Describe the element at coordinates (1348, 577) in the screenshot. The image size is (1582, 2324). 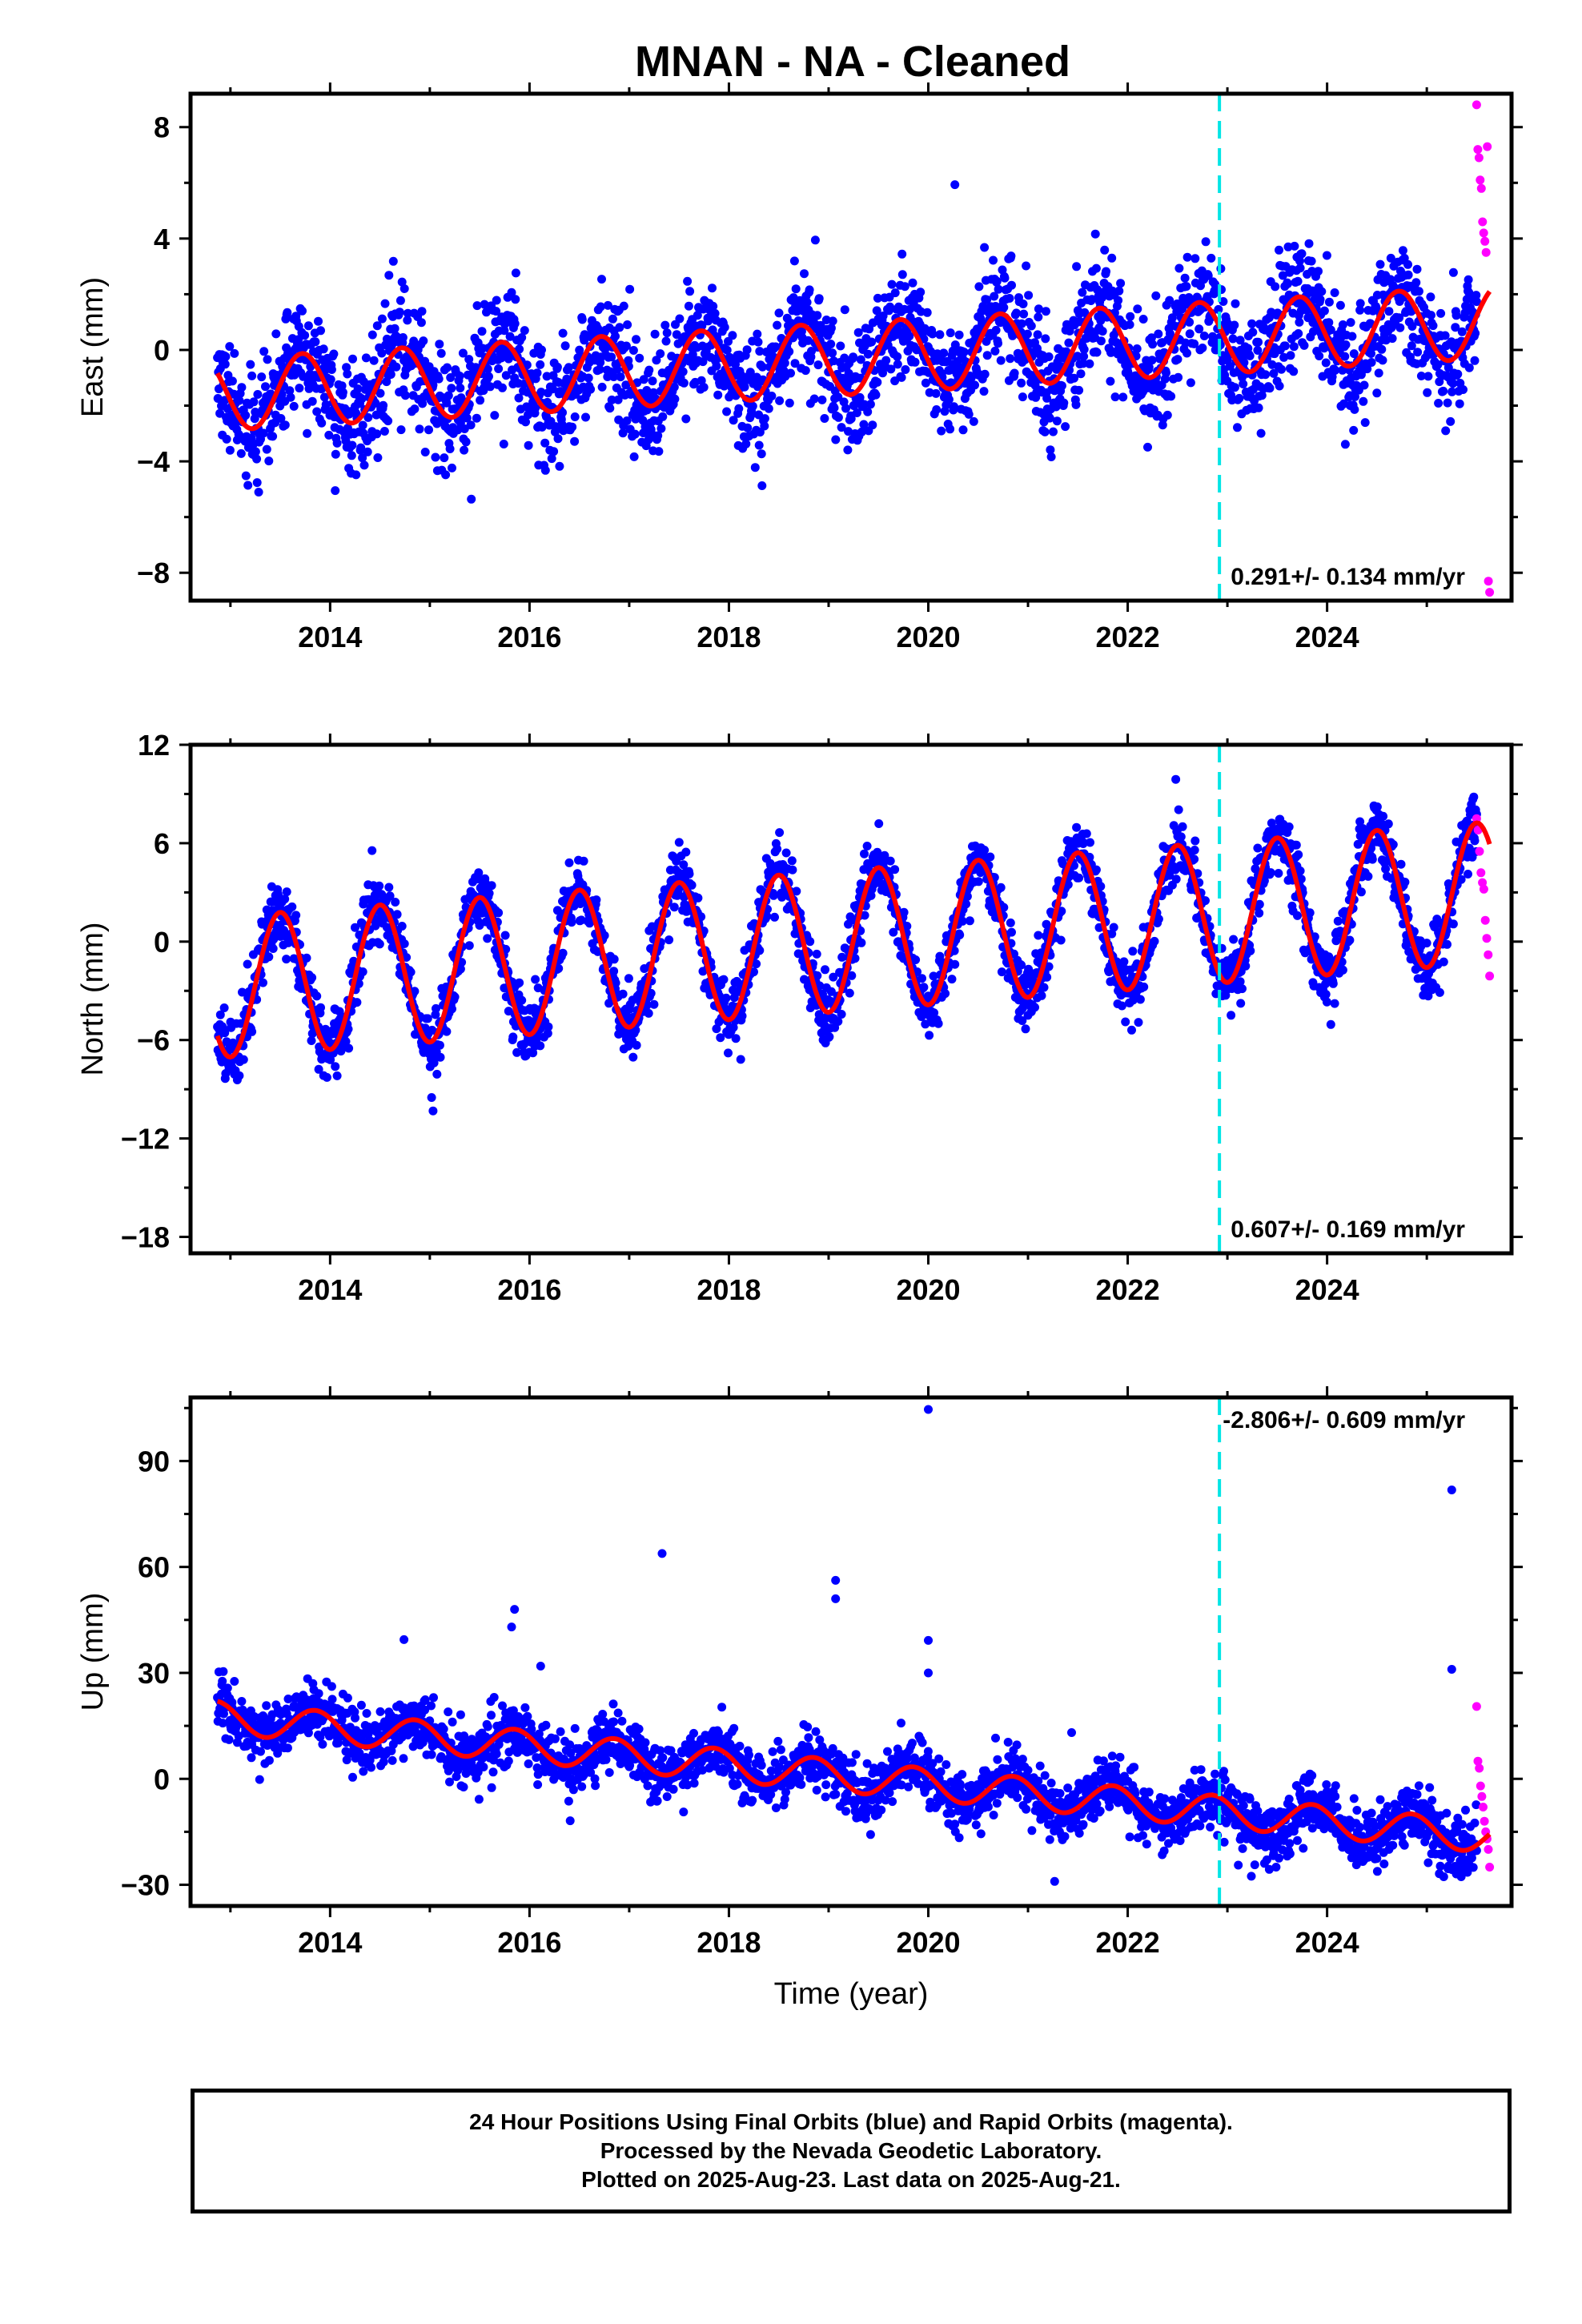
I see `east-rate-label: 0.291+/- 0.134 mm/yr` at that location.